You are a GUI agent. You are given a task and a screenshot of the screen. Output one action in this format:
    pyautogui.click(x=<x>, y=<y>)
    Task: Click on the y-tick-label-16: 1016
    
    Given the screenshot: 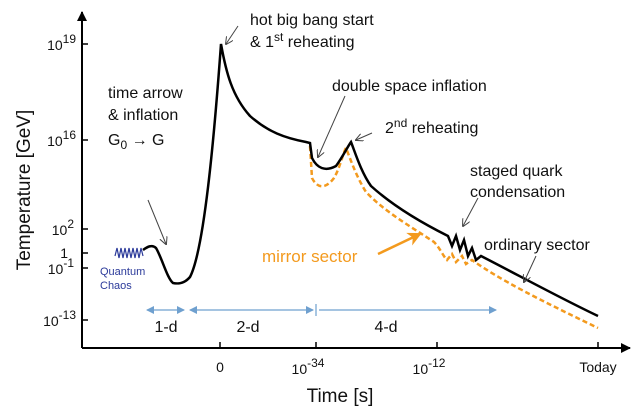 What is the action you would take?
    pyautogui.click(x=61, y=138)
    